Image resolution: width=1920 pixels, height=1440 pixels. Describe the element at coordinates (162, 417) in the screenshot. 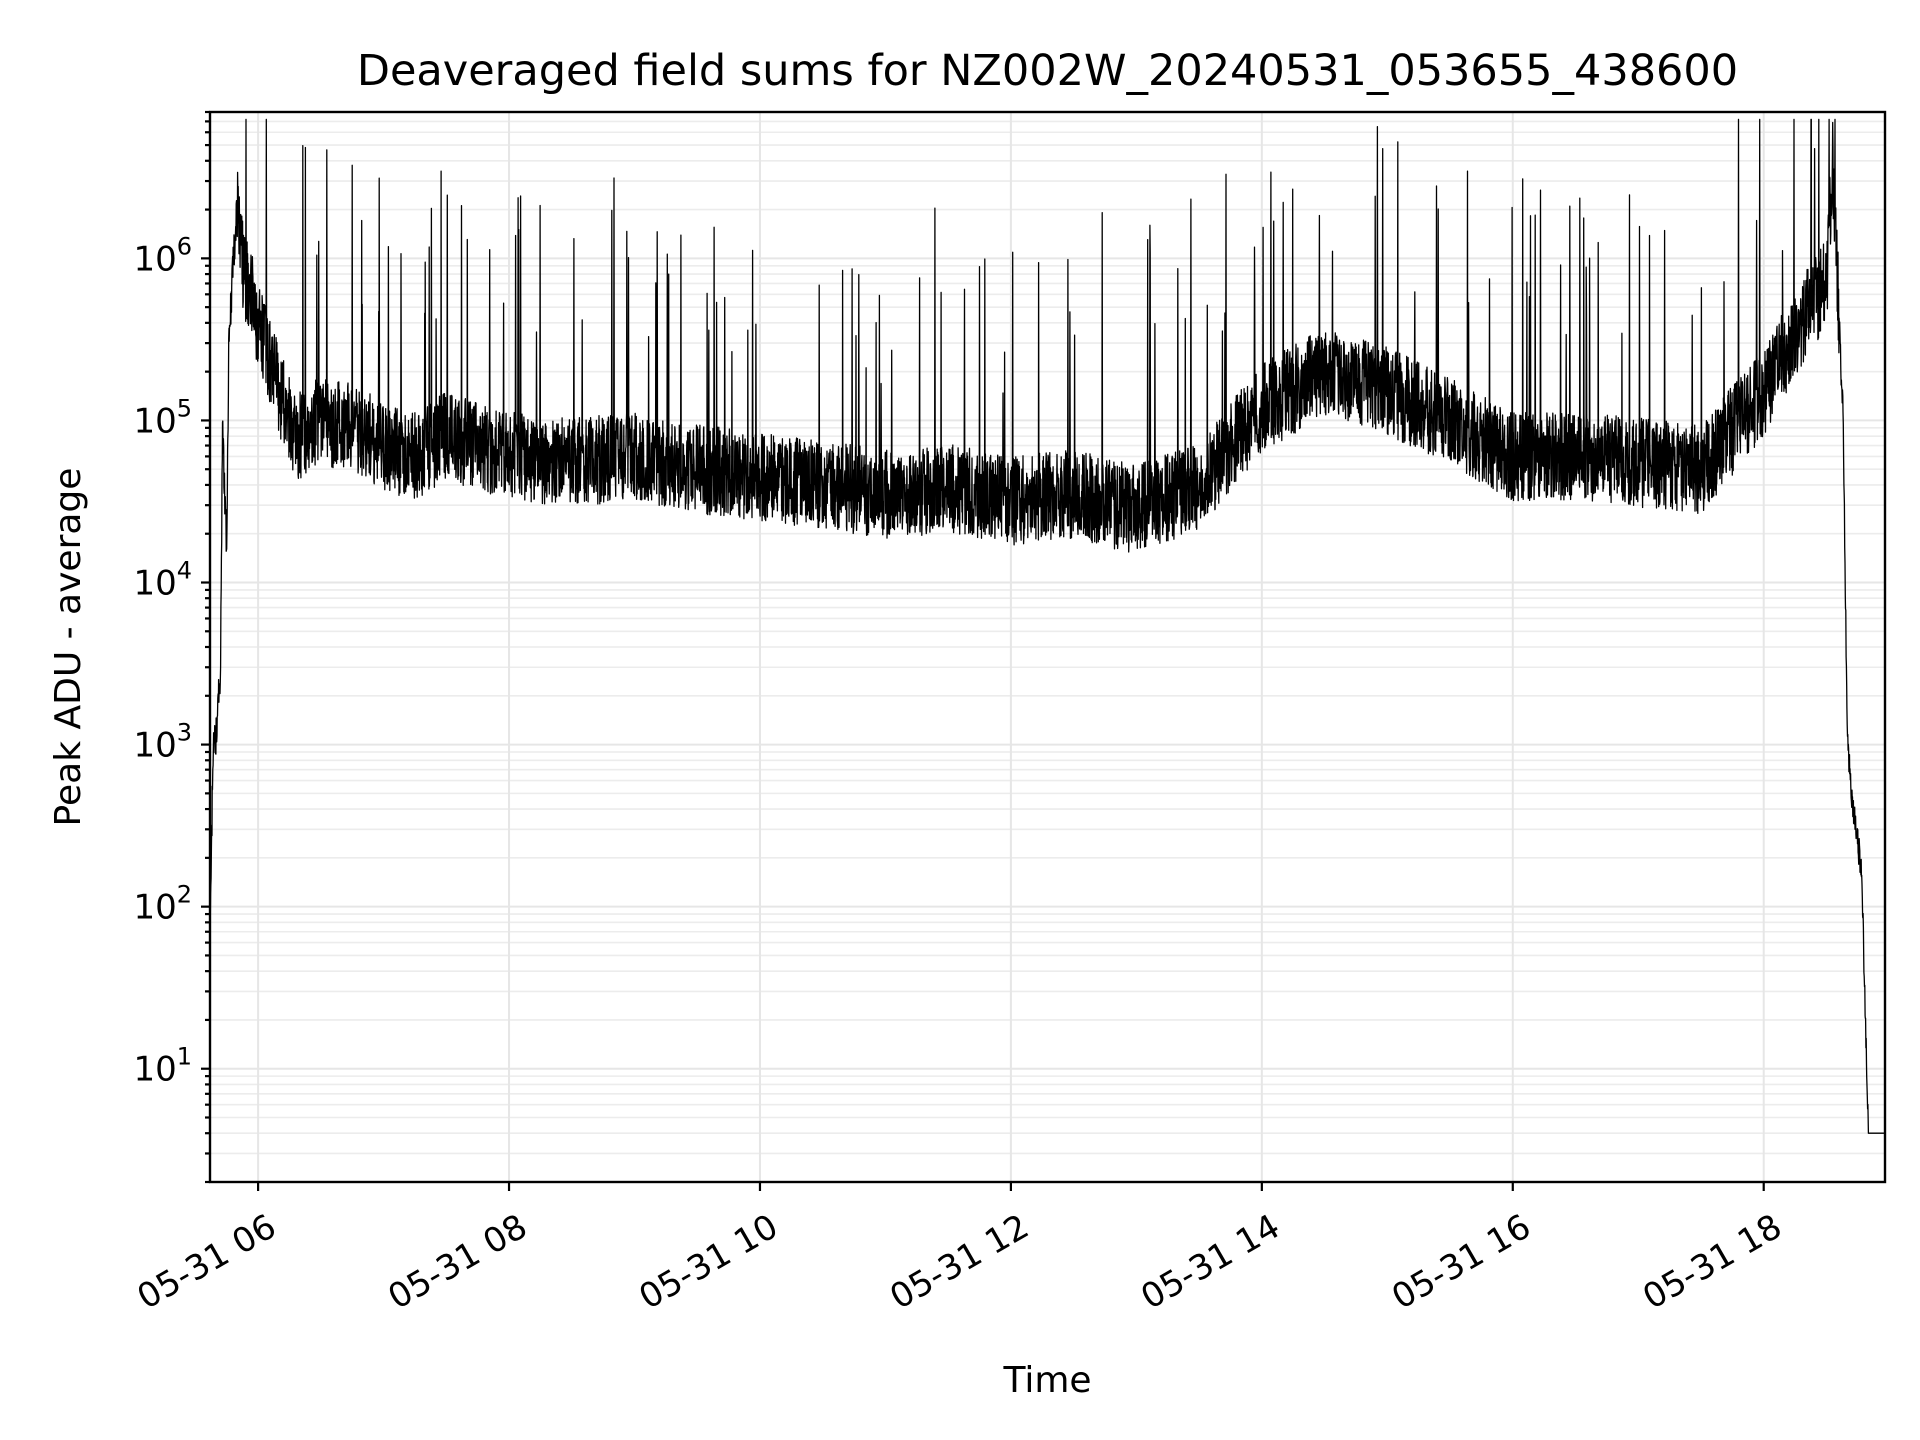

I see `y-tick-label: 10⁵` at that location.